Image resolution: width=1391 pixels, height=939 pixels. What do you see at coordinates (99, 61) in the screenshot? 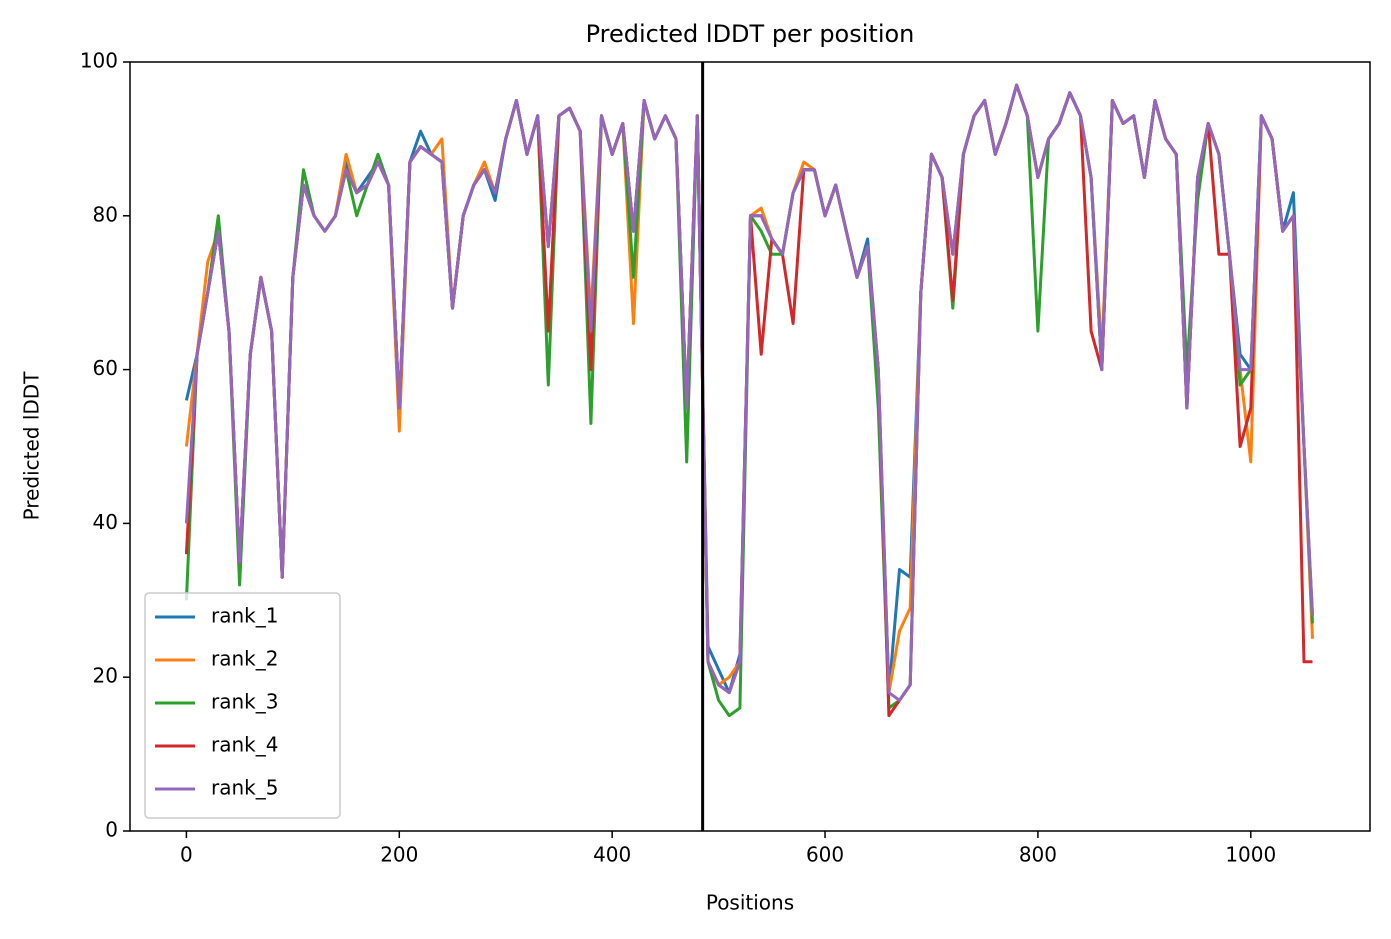
I see `y-tick-label: 100` at bounding box center [99, 61].